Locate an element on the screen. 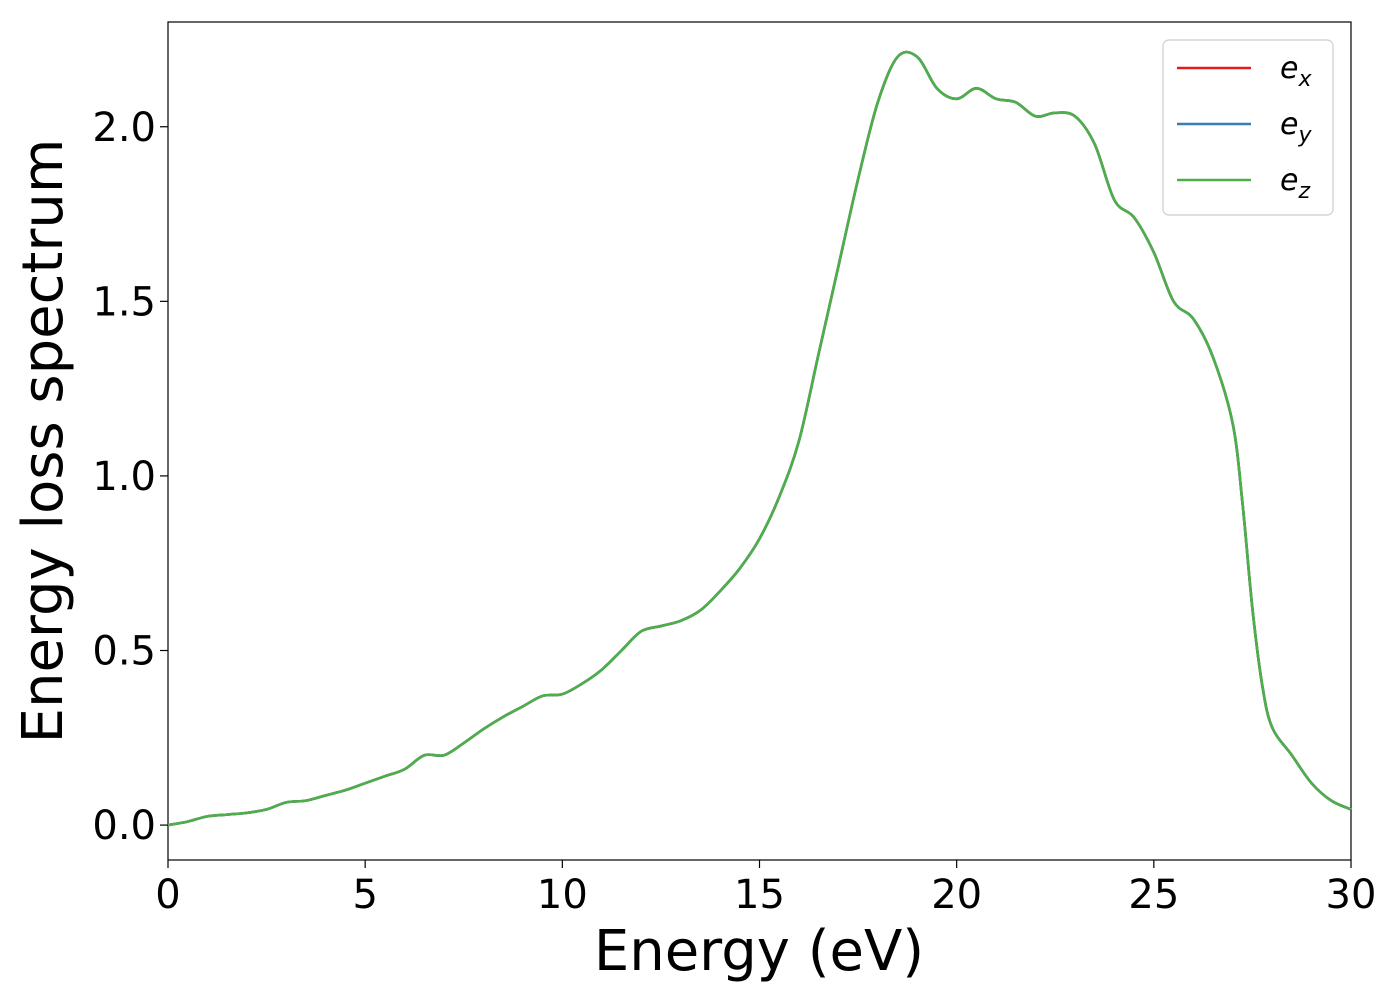  x-tick-label: 5 is located at coordinates (364, 895).